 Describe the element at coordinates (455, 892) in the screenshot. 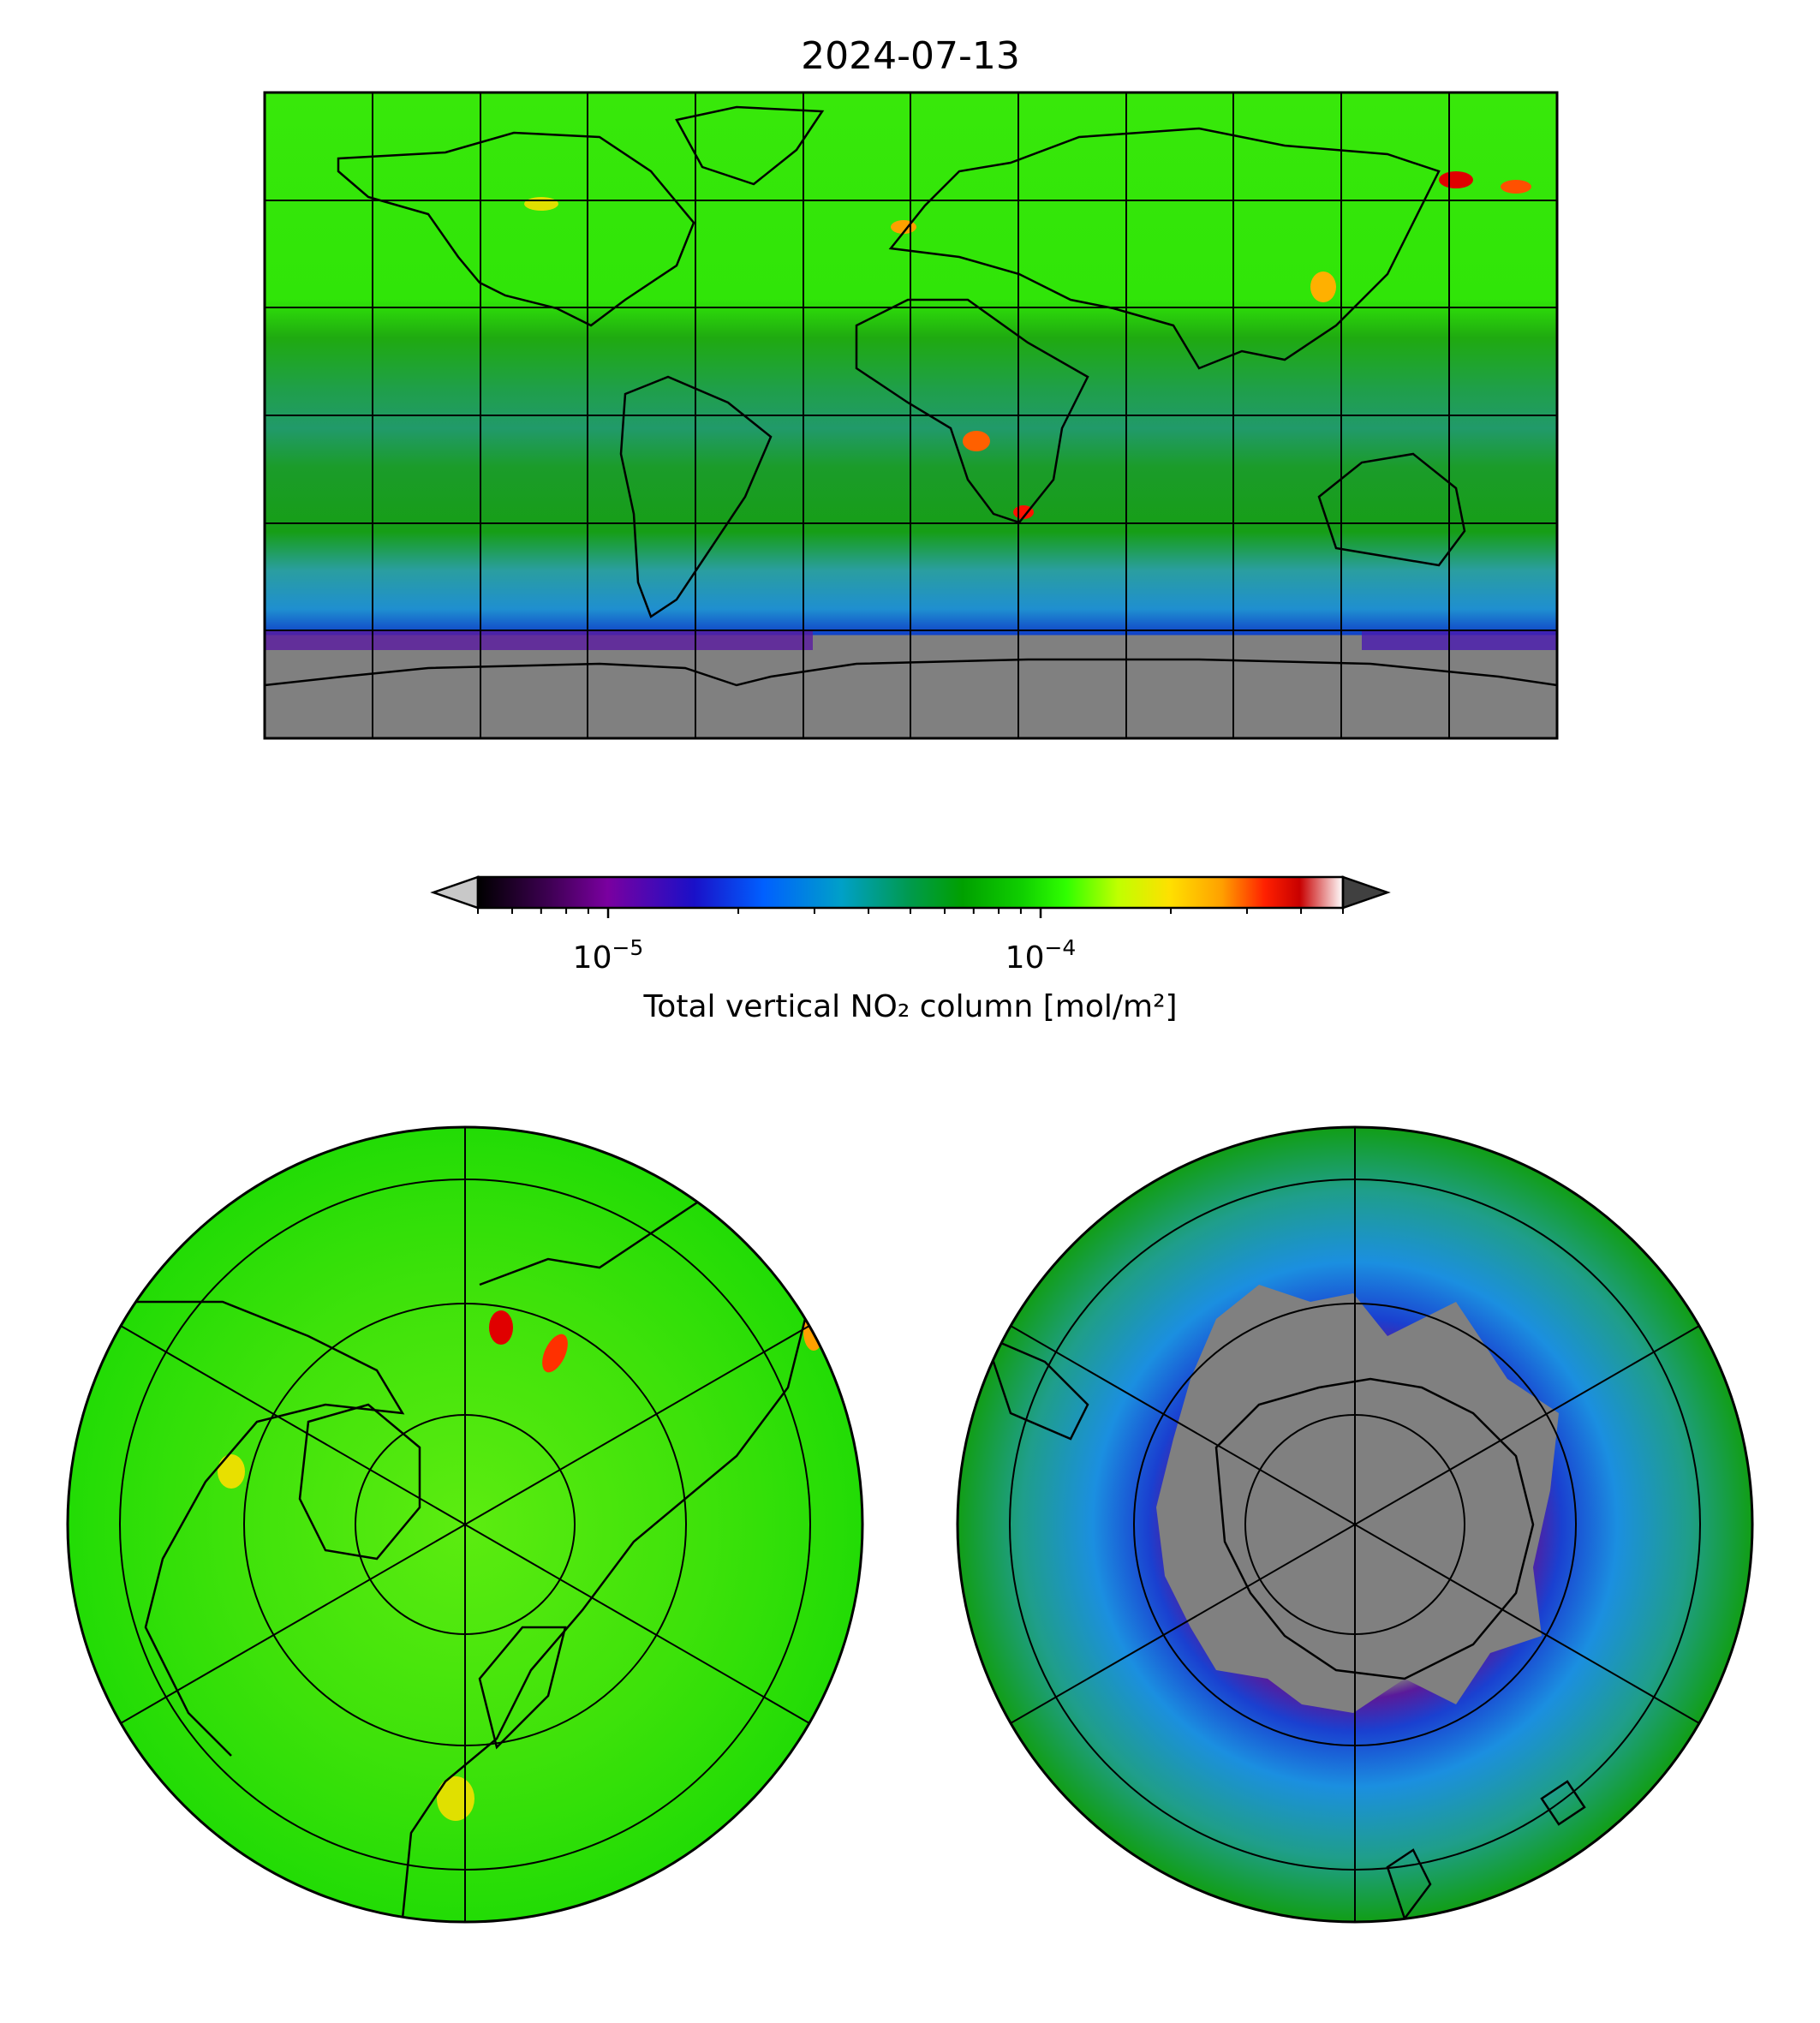

I see `colorbar-under-extension` at that location.